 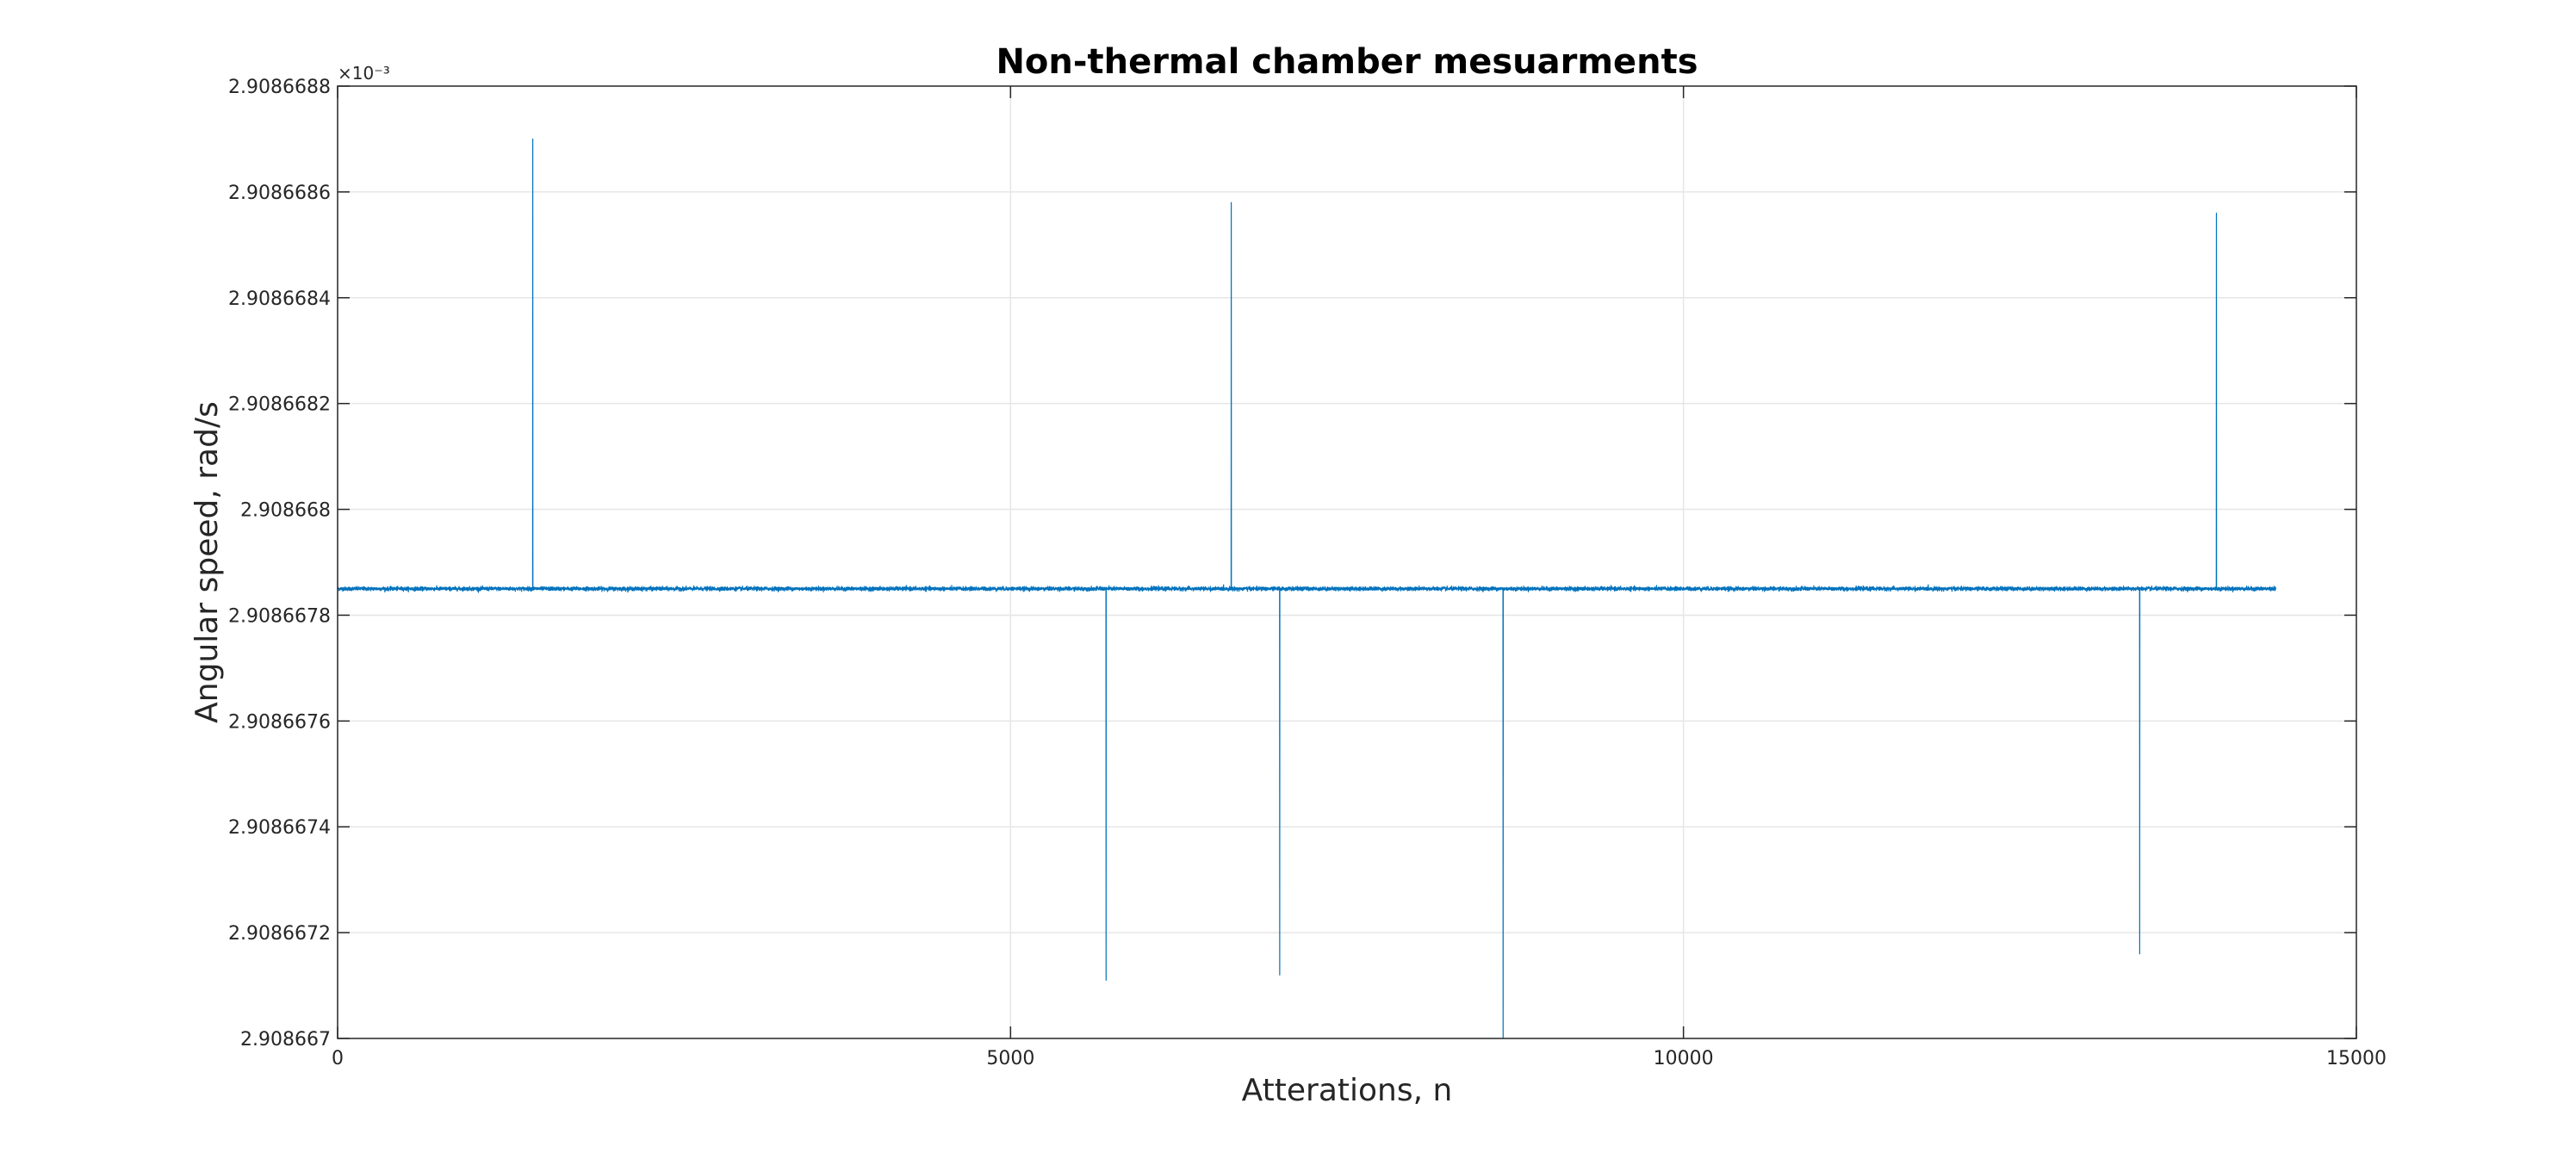 I want to click on y-tick-label: 2.9086678, so click(x=280, y=616).